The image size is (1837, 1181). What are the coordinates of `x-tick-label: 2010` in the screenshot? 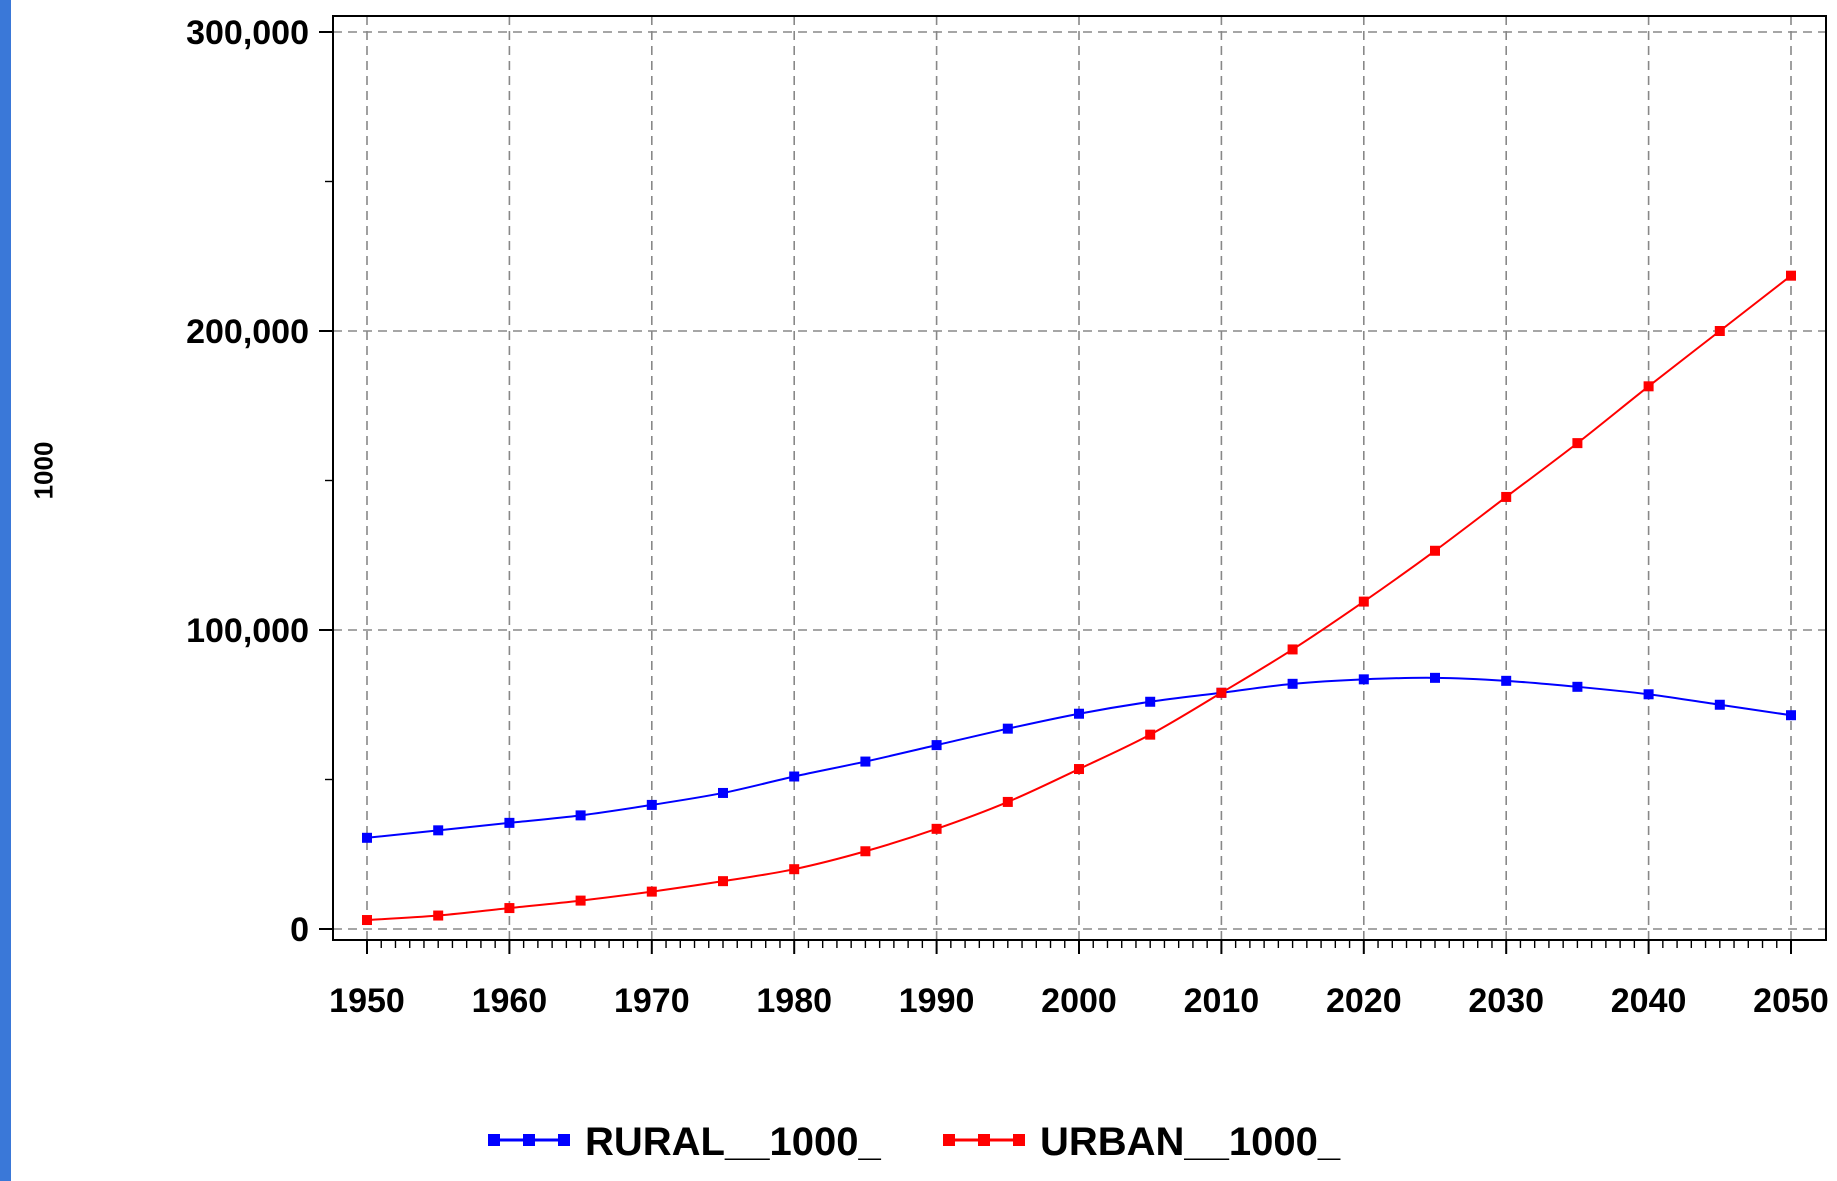 It's located at (1222, 1001).